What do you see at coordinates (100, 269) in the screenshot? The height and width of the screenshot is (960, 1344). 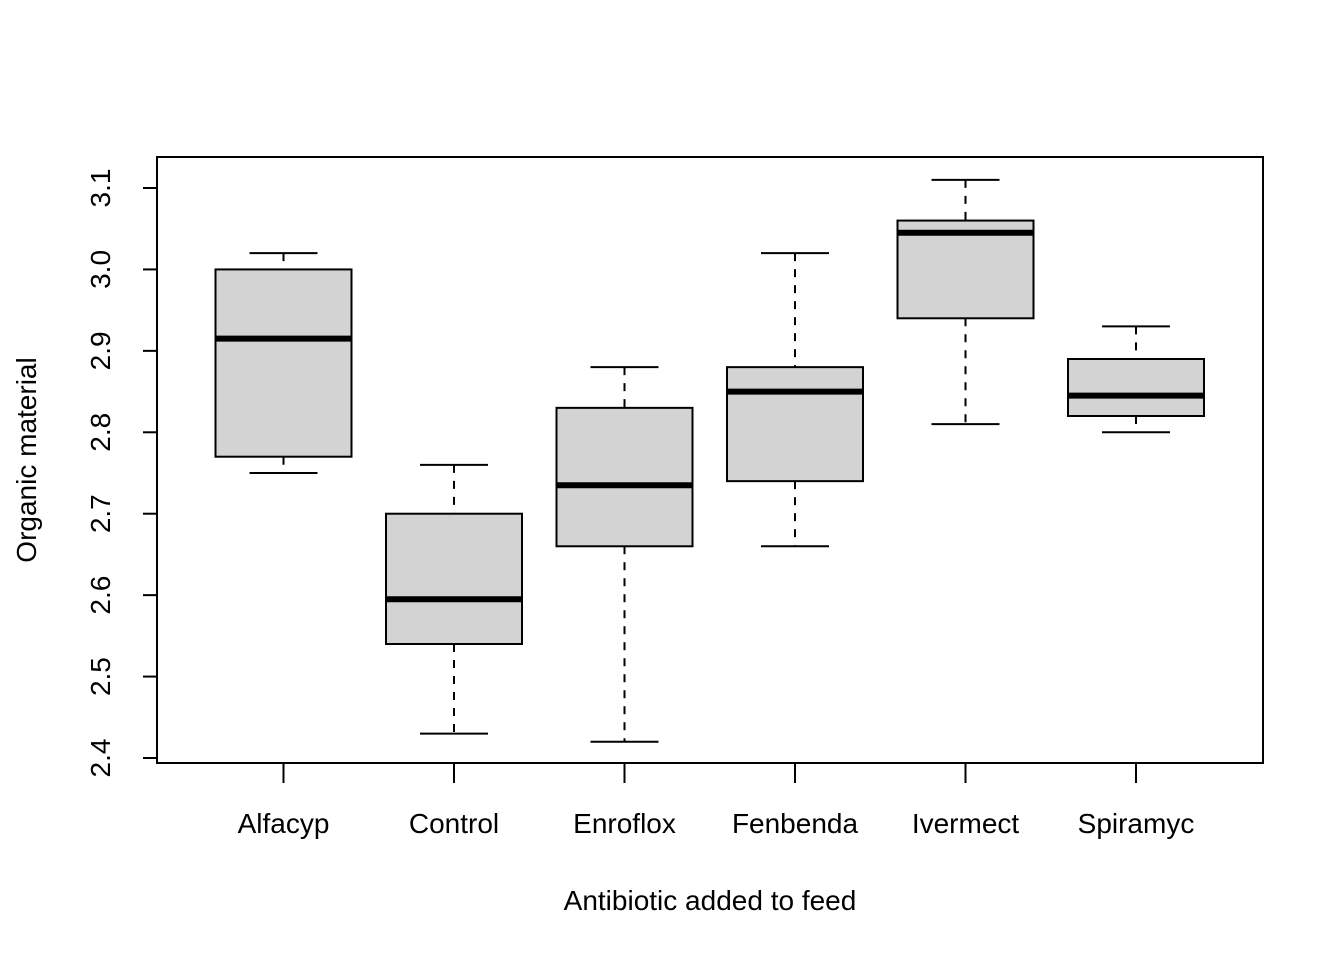 I see `y-tick-label: 3.0` at bounding box center [100, 269].